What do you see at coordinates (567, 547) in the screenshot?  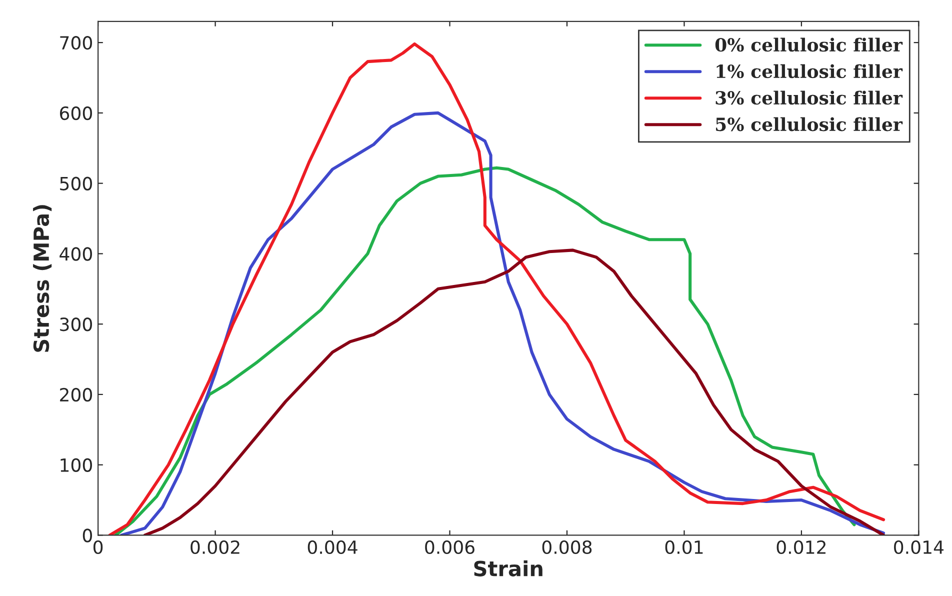 I see `x-tick-label: 0.008` at bounding box center [567, 547].